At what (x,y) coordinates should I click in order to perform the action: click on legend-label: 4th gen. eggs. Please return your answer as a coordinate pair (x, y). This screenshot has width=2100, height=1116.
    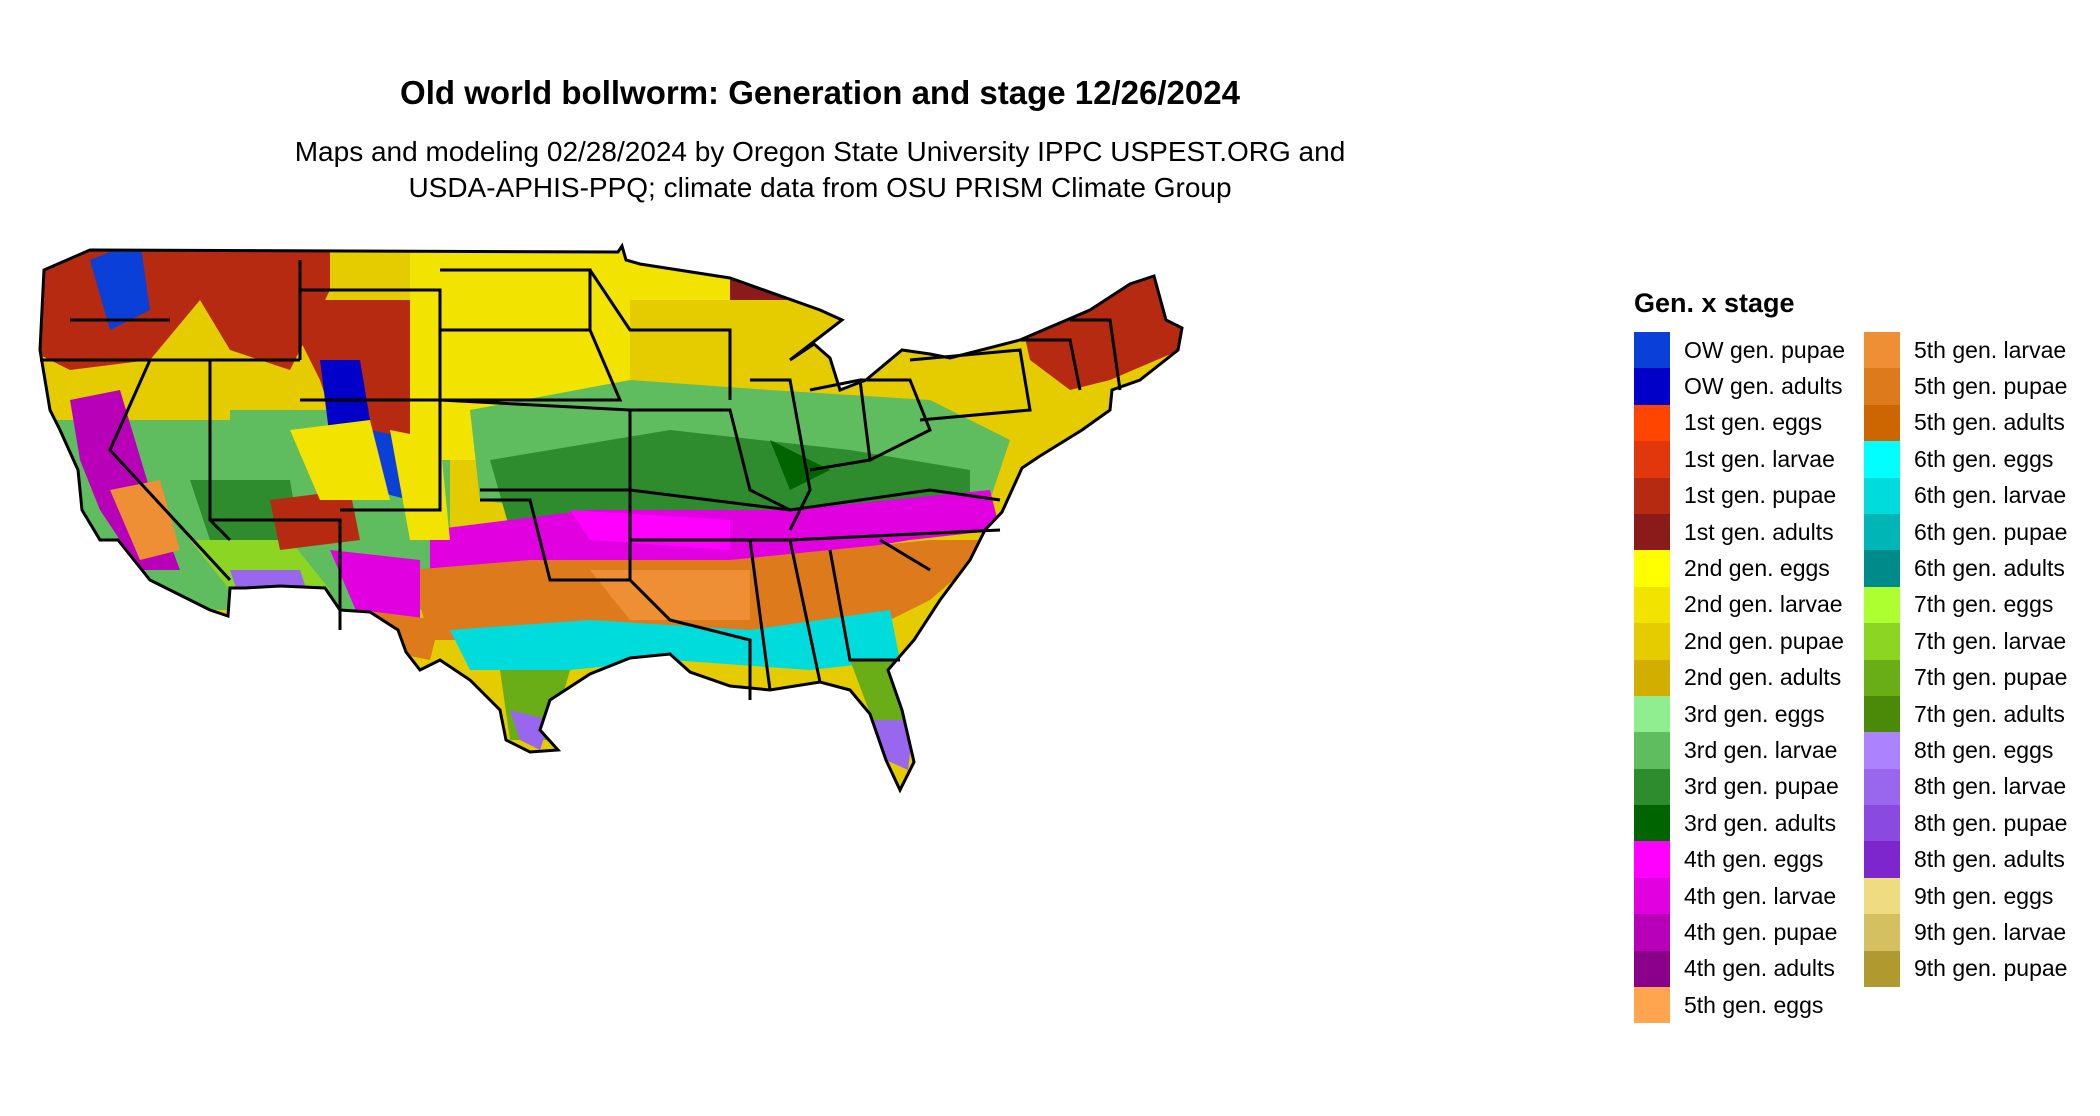
    Looking at the image, I should click on (1754, 859).